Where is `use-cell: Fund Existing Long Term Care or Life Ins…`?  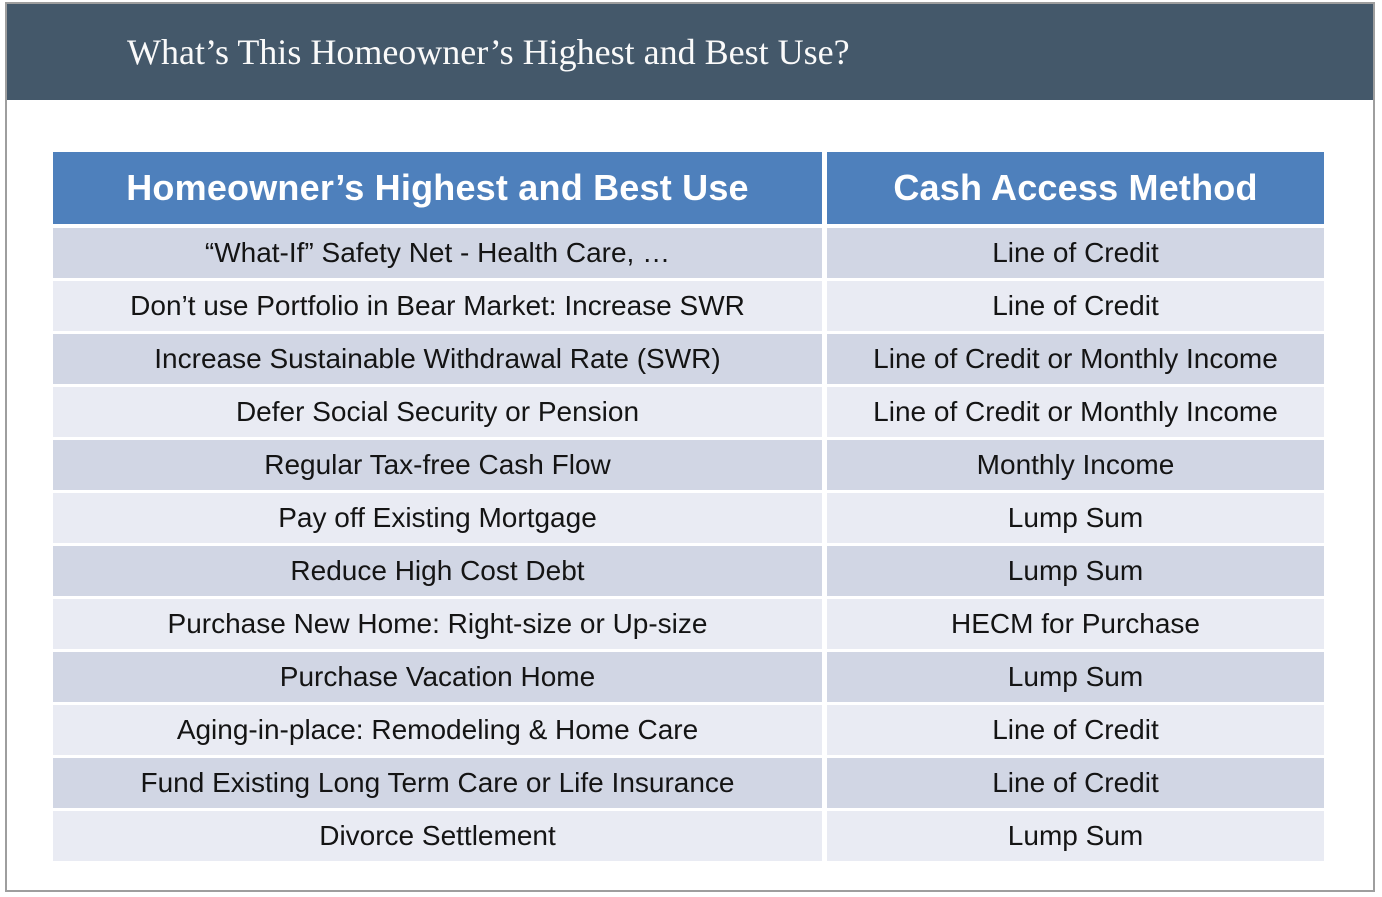
use-cell: Fund Existing Long Term Care or Life Ins… is located at coordinates (437, 783).